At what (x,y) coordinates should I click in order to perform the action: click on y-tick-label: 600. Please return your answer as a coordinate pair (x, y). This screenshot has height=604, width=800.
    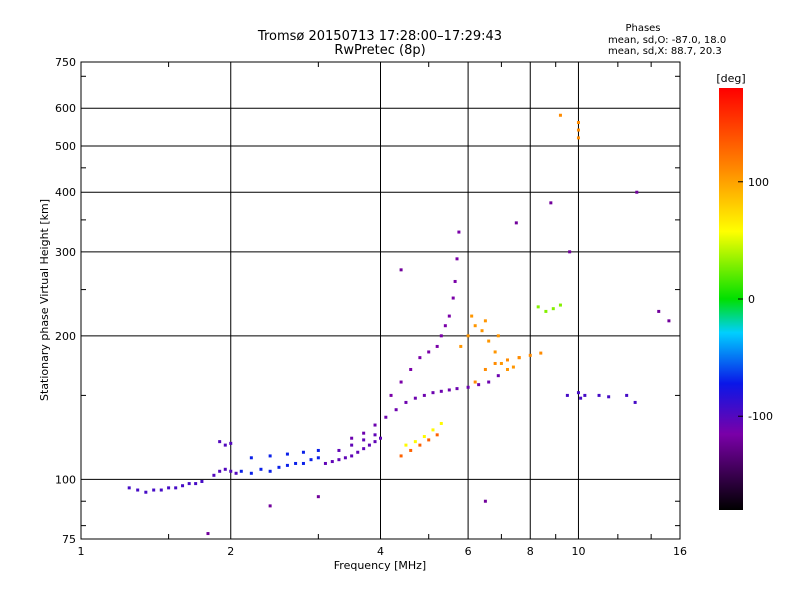
    Looking at the image, I should click on (65, 108).